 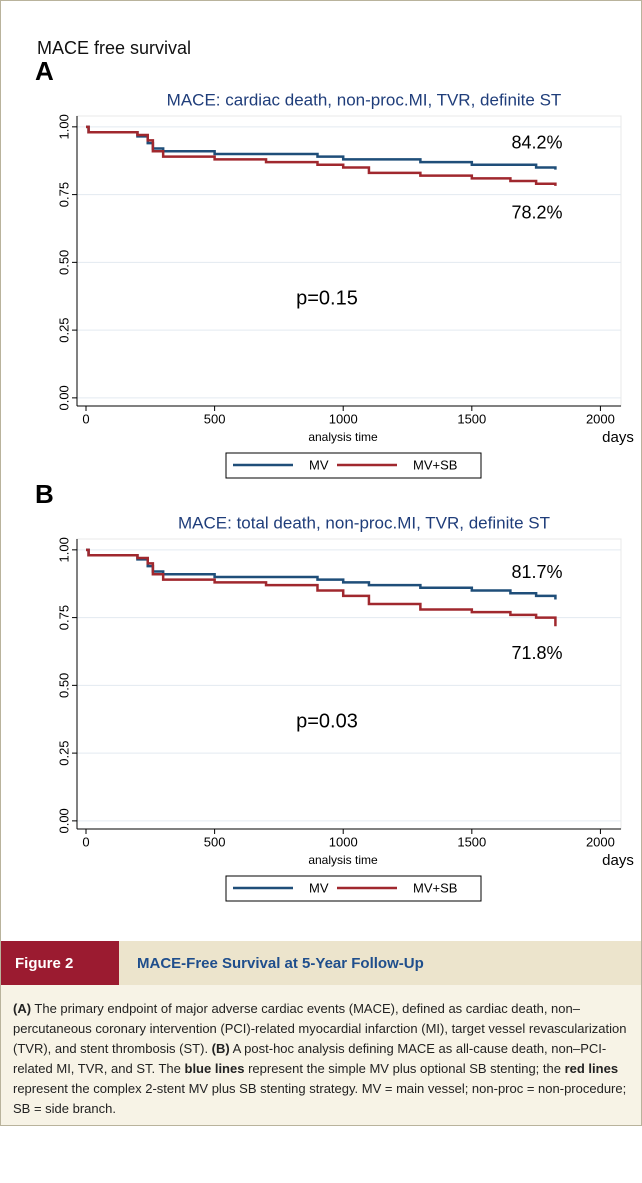 I want to click on panel-letter: B, so click(x=44, y=494).